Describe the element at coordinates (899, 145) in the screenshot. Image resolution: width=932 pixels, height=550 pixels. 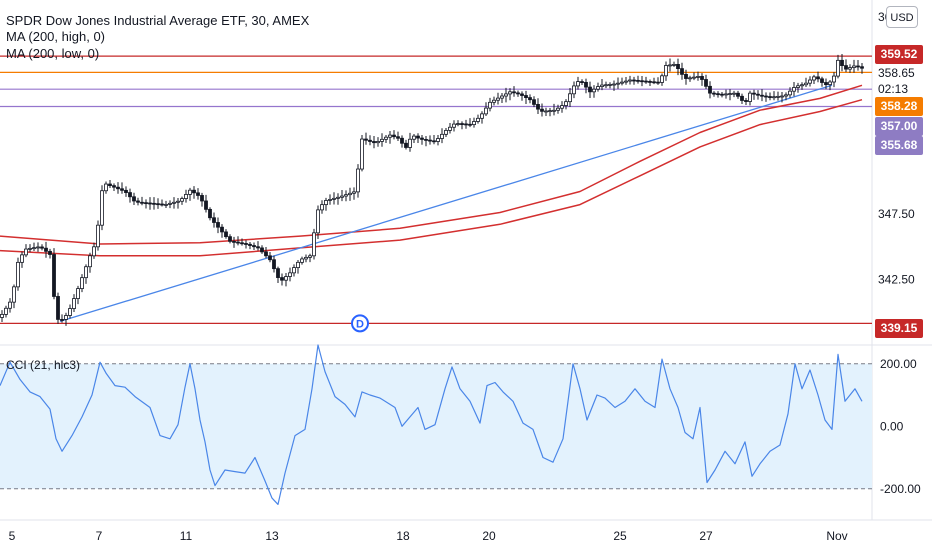
I see `purple-level-price-label-2: 355.68` at that location.